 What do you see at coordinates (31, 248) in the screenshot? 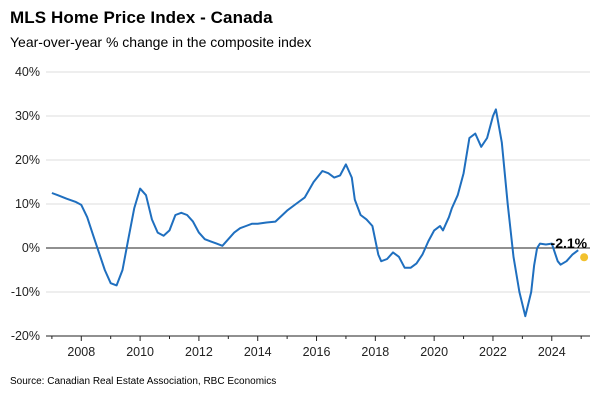
I see `y-tick-label: 0%` at bounding box center [31, 248].